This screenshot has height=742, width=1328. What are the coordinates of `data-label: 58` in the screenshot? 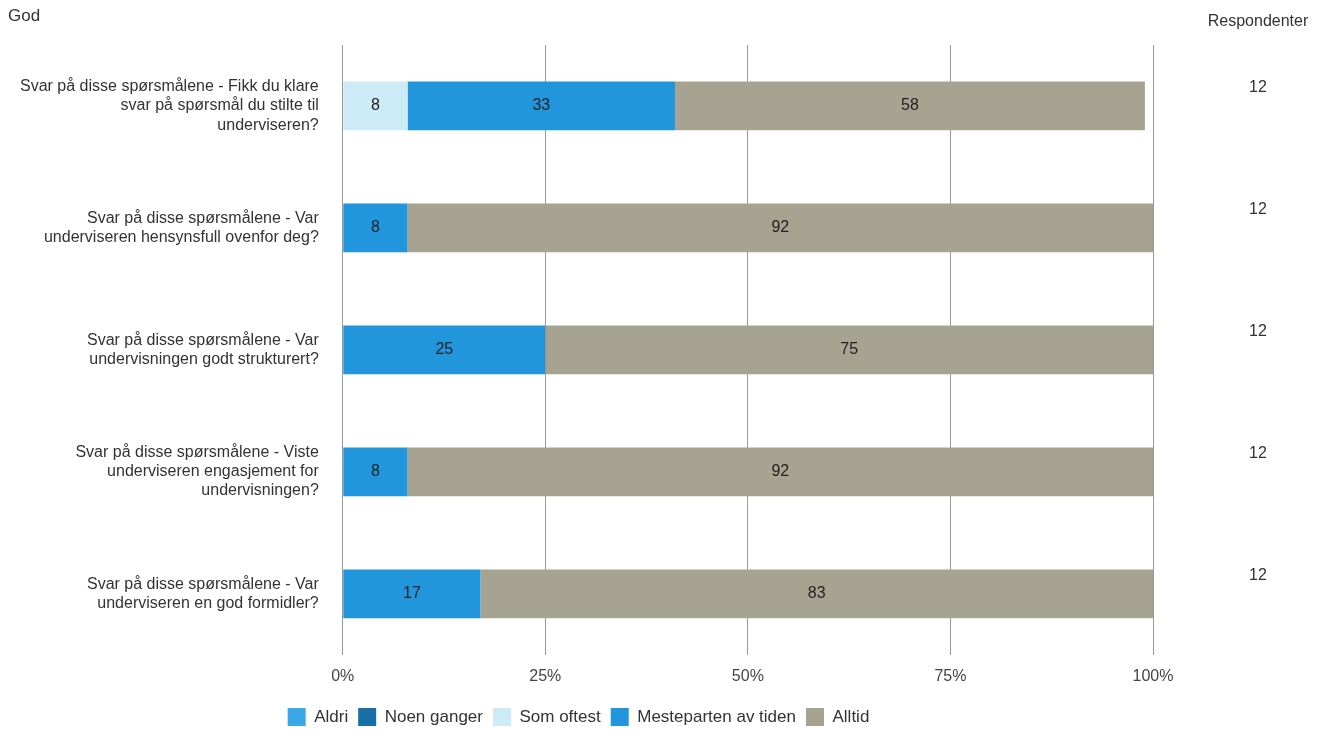 It's located at (910, 105).